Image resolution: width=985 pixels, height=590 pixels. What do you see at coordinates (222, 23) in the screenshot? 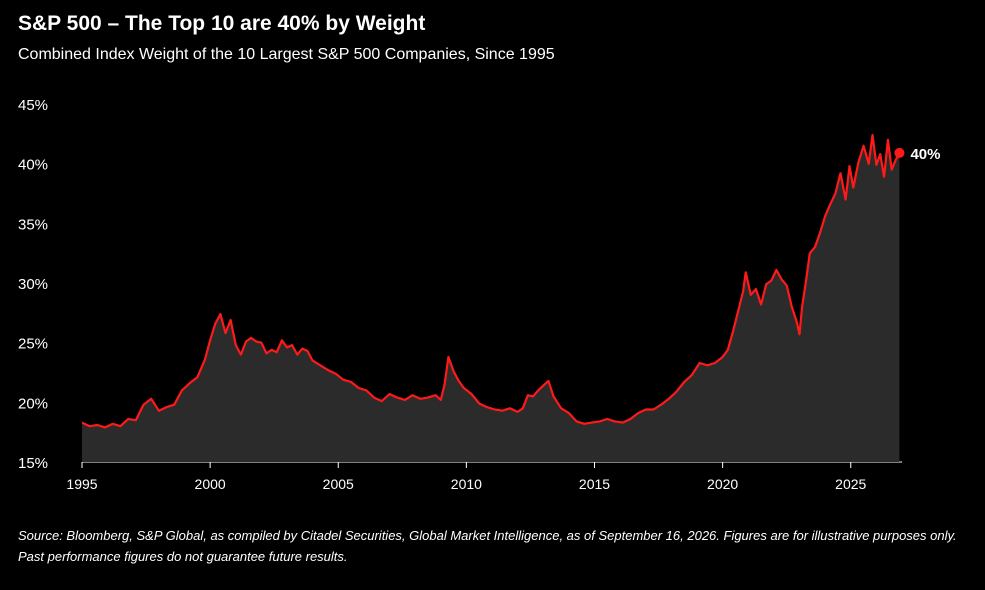
I see `chart-title: S&P 500 – The Top 10 are 40% by Weight` at bounding box center [222, 23].